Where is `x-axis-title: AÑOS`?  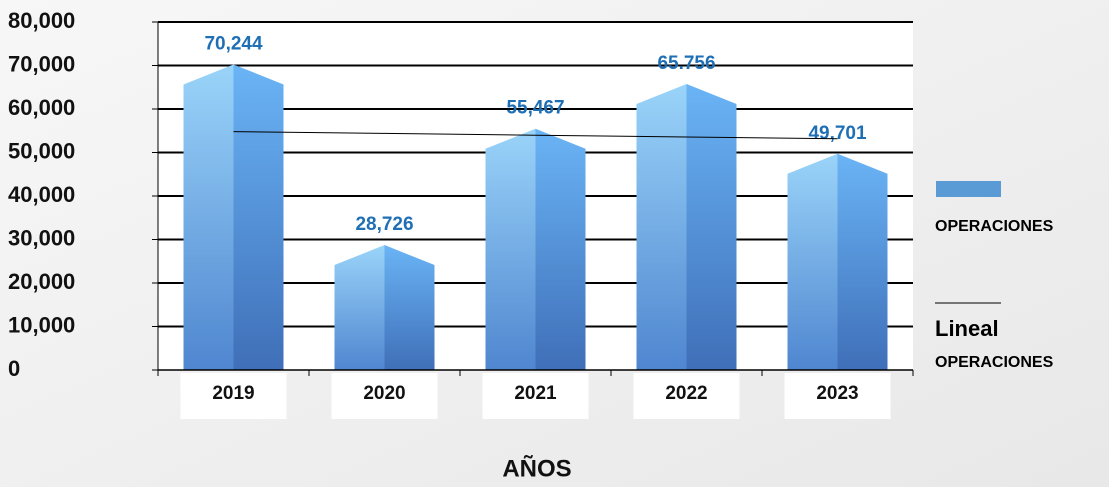 x-axis-title: AÑOS is located at coordinates (536, 468).